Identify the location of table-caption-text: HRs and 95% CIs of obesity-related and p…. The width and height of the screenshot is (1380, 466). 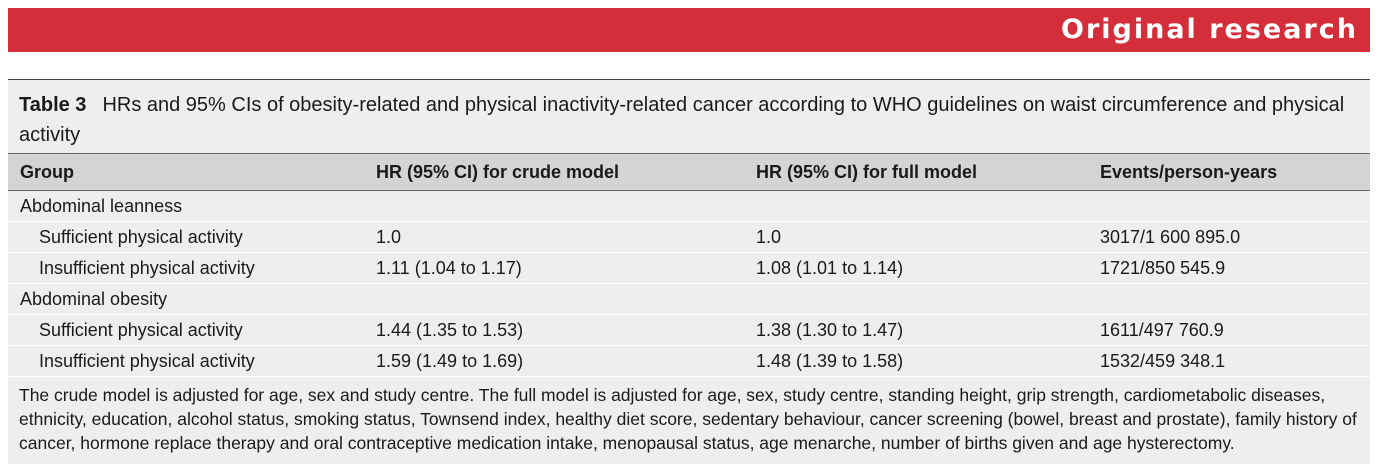
(682, 120).